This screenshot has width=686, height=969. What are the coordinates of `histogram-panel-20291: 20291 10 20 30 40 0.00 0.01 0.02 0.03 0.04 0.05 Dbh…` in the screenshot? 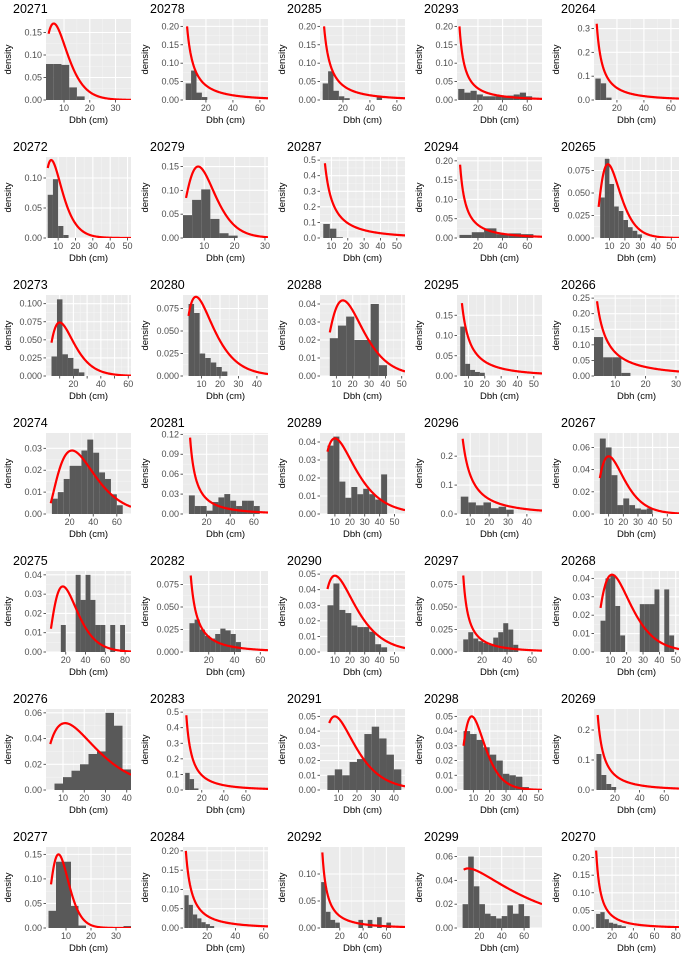 It's located at (341, 754).